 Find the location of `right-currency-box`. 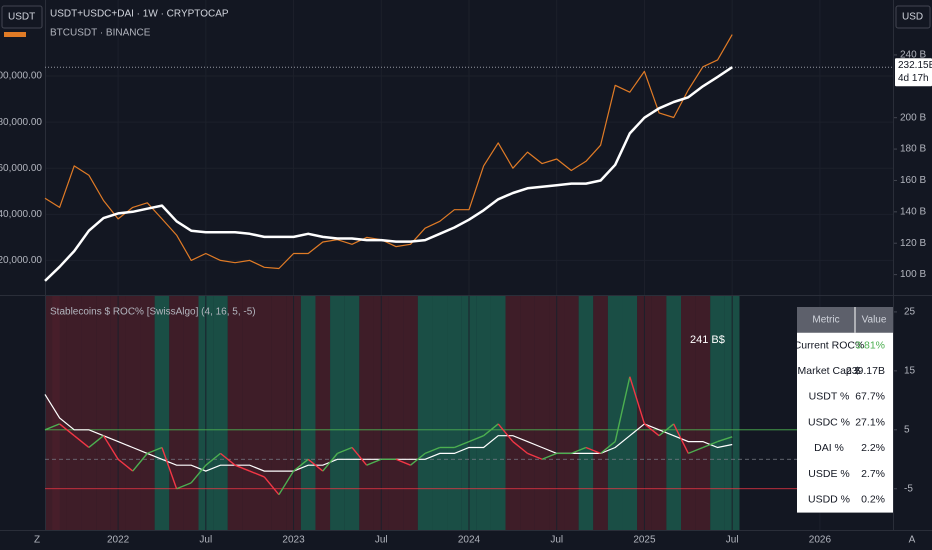

right-currency-box is located at coordinates (913, 17).